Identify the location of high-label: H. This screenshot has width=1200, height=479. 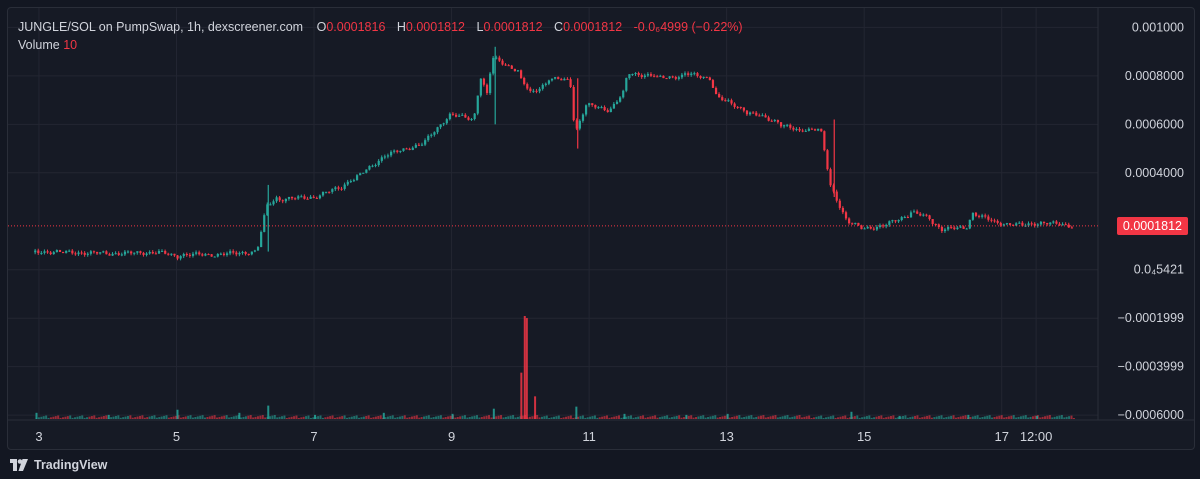
(401, 27).